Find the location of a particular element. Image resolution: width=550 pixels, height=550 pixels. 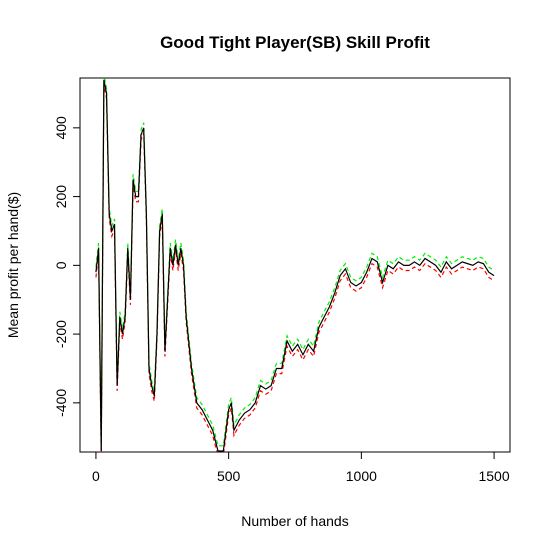

x-tick-label: 500 is located at coordinates (229, 476).